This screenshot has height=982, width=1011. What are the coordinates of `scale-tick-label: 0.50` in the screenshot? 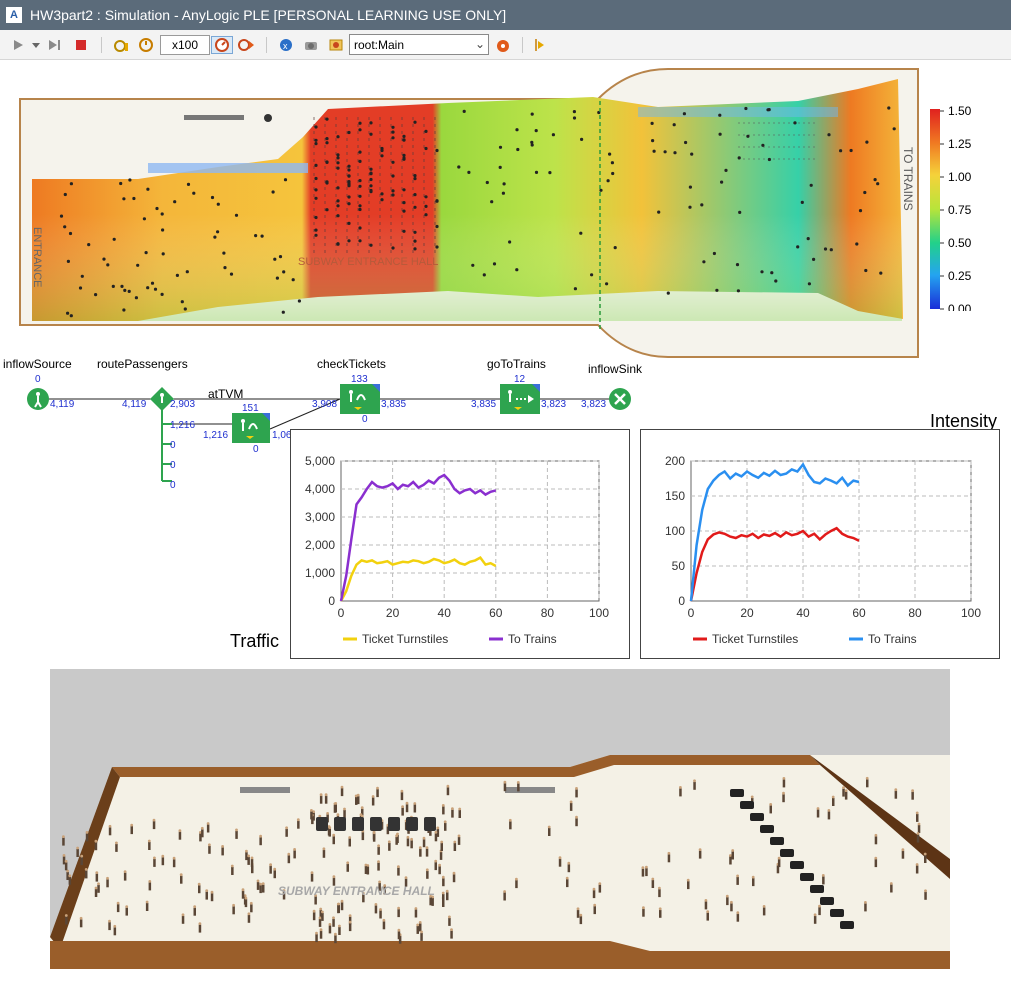 It's located at (960, 243).